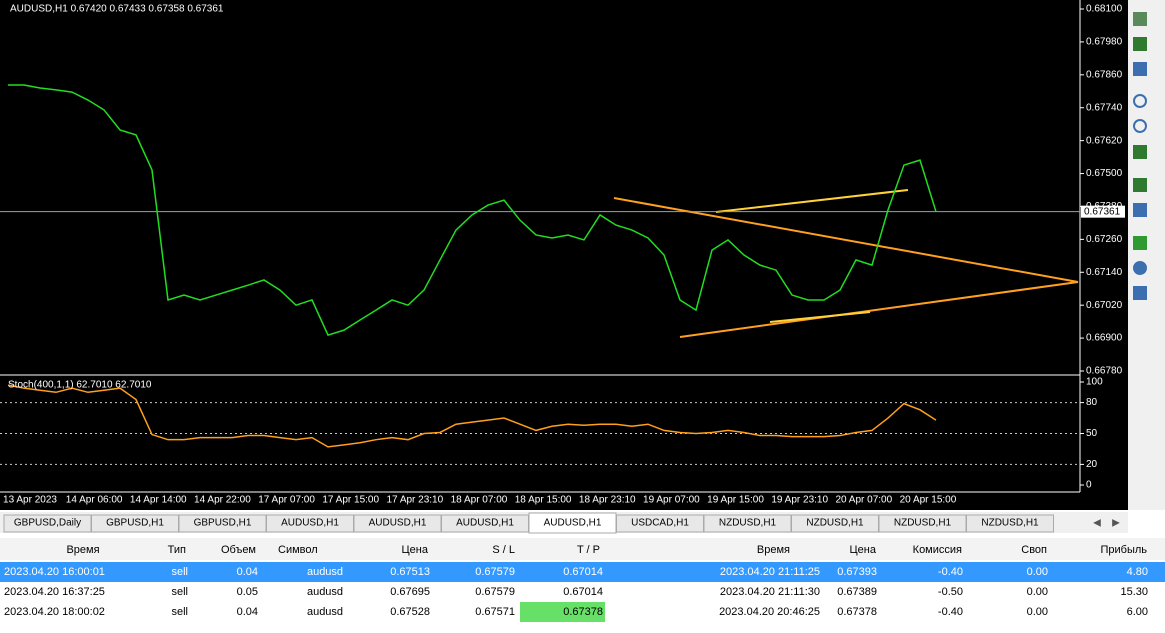 The height and width of the screenshot is (633, 1165). Describe the element at coordinates (1104, 9) in the screenshot. I see `y-tick-label: 0.68100` at that location.